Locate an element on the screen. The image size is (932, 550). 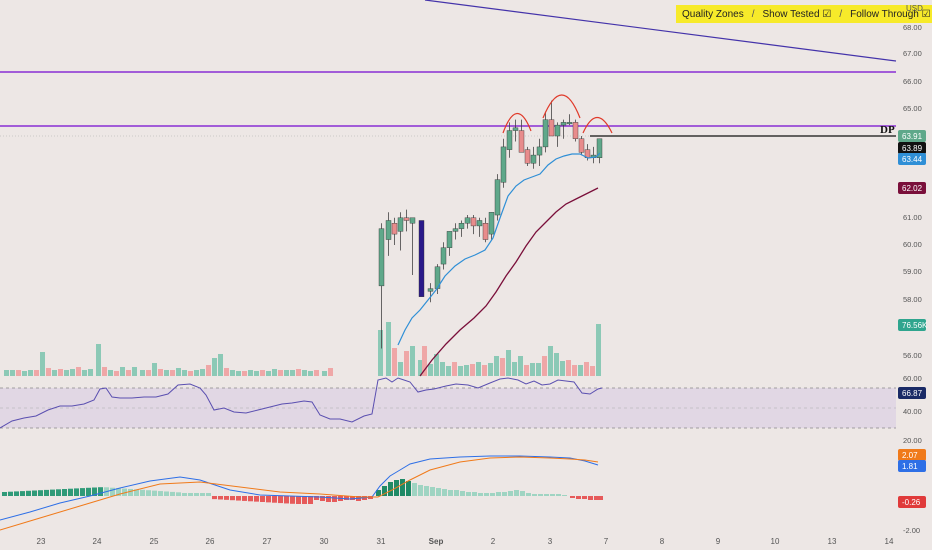
time-tick-label: 9 is located at coordinates (718, 541).